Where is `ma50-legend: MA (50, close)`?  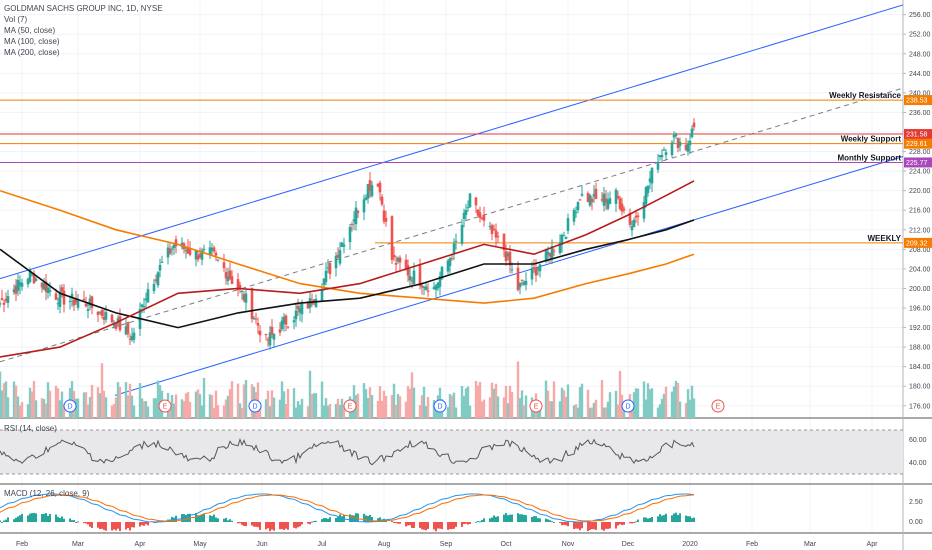 ma50-legend: MA (50, close) is located at coordinates (30, 30).